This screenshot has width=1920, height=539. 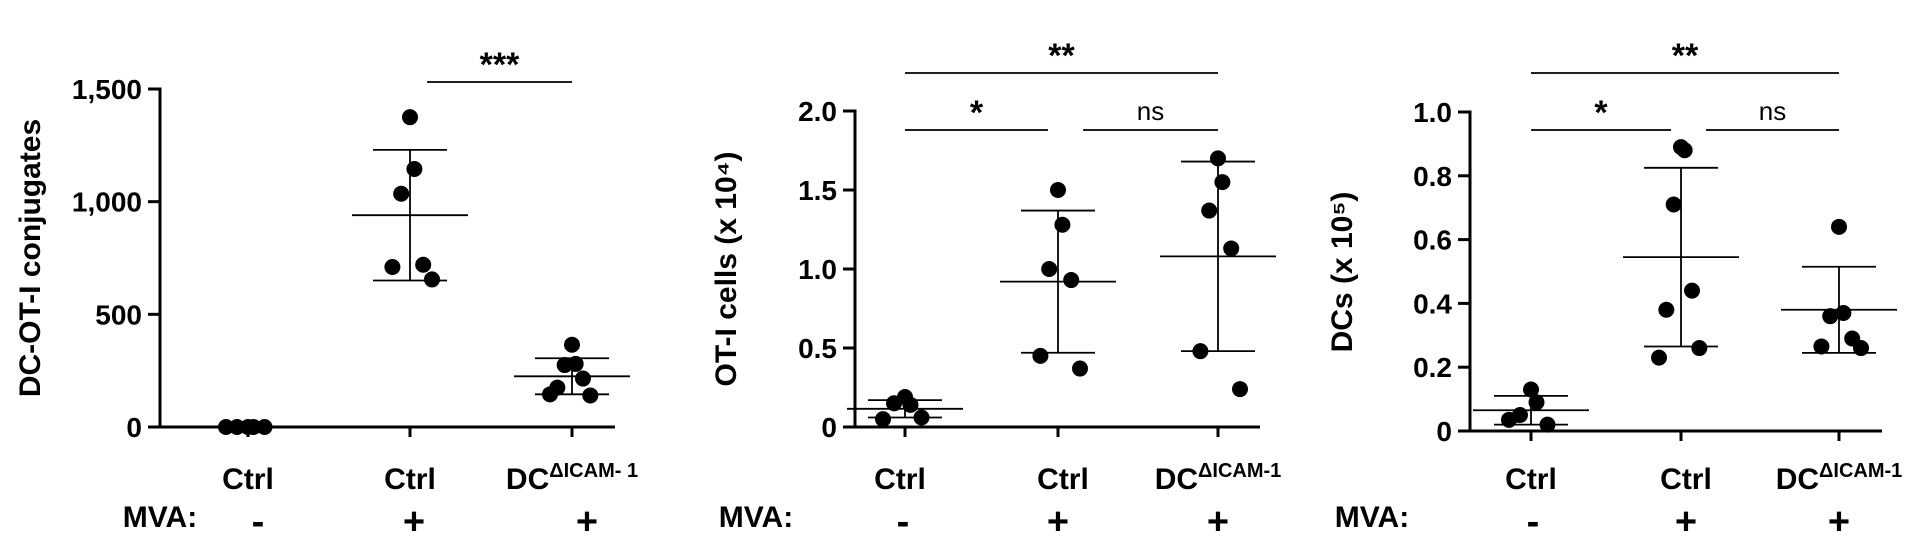 I want to click on y-tick-label: 1,500, so click(x=107, y=89).